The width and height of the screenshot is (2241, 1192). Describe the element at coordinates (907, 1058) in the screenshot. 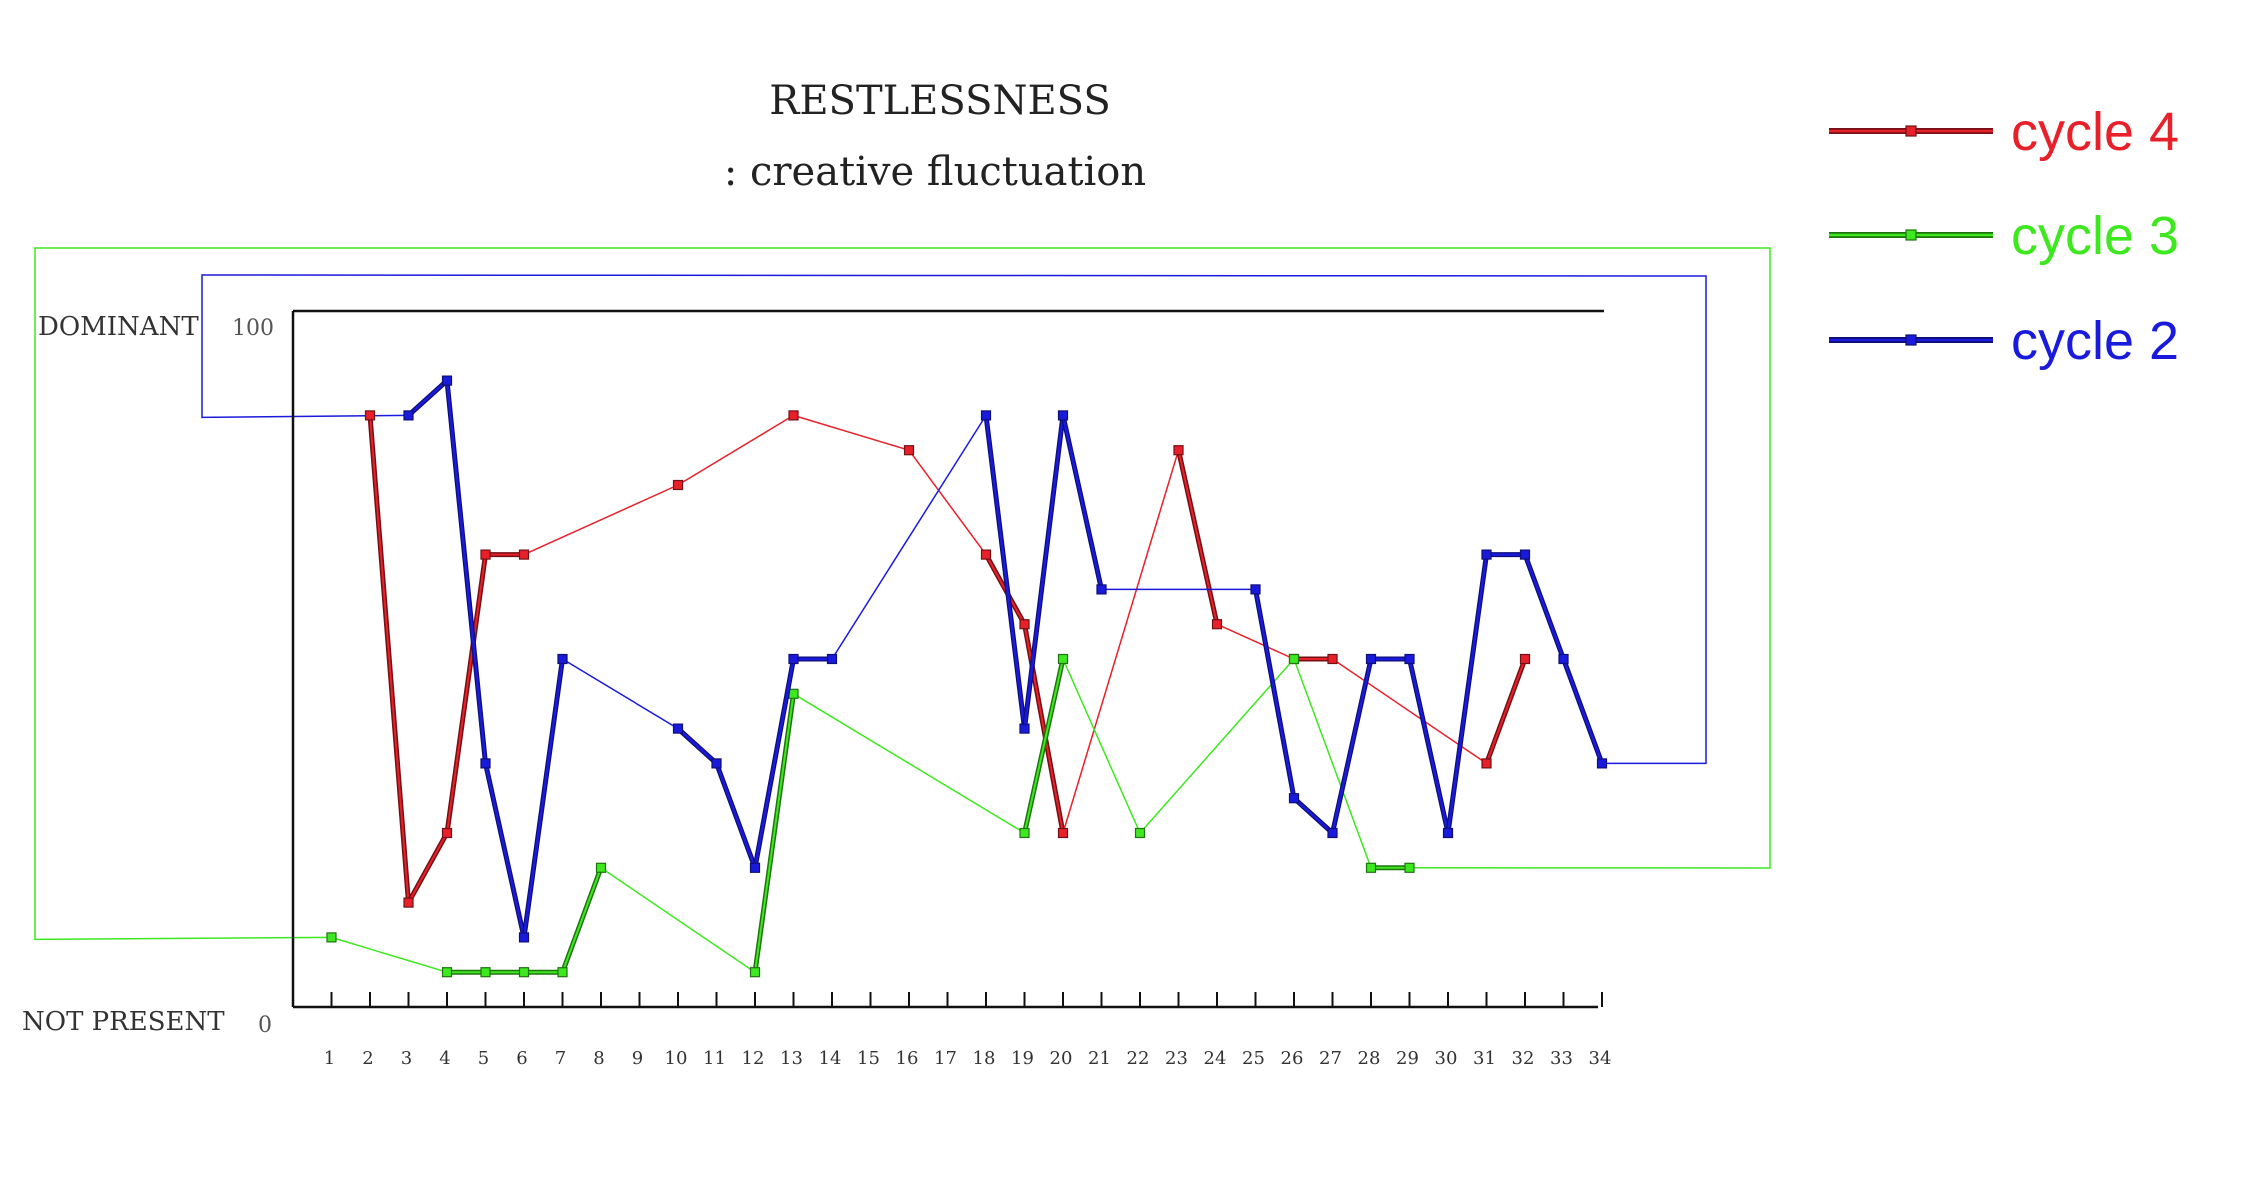

I see `x-tick-label-16: 16` at that location.